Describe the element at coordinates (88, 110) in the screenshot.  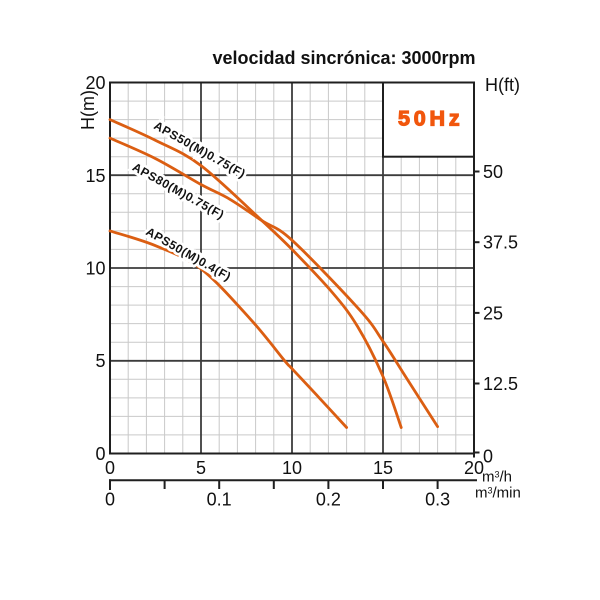
I see `svg-text: H(m)` at that location.